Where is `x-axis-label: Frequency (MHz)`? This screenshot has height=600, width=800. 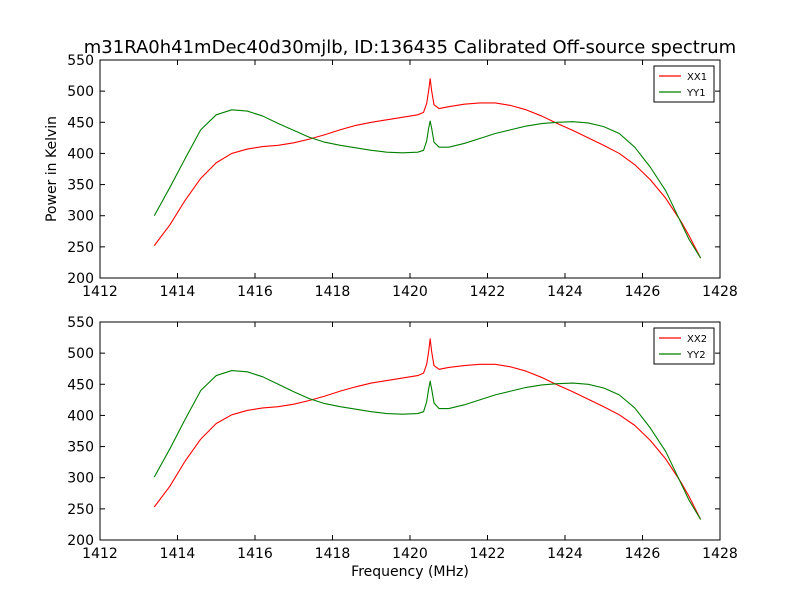
x-axis-label: Frequency (MHz) is located at coordinates (410, 572).